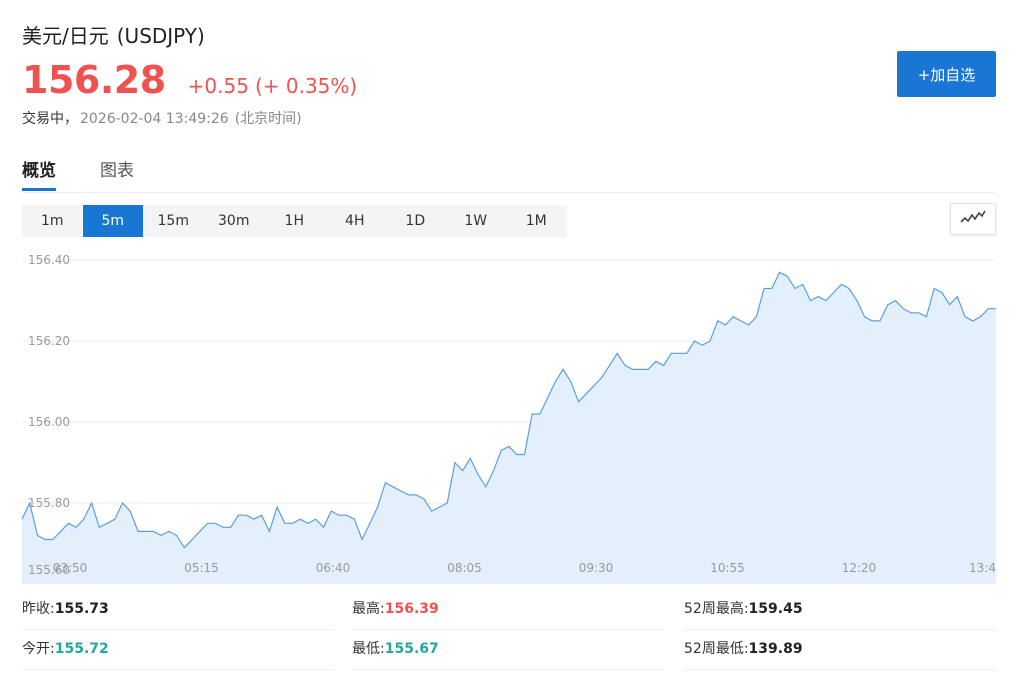 This screenshot has width=1024, height=685. Describe the element at coordinates (775, 609) in the screenshot. I see `stat-52w-high-value: 159.45` at that location.